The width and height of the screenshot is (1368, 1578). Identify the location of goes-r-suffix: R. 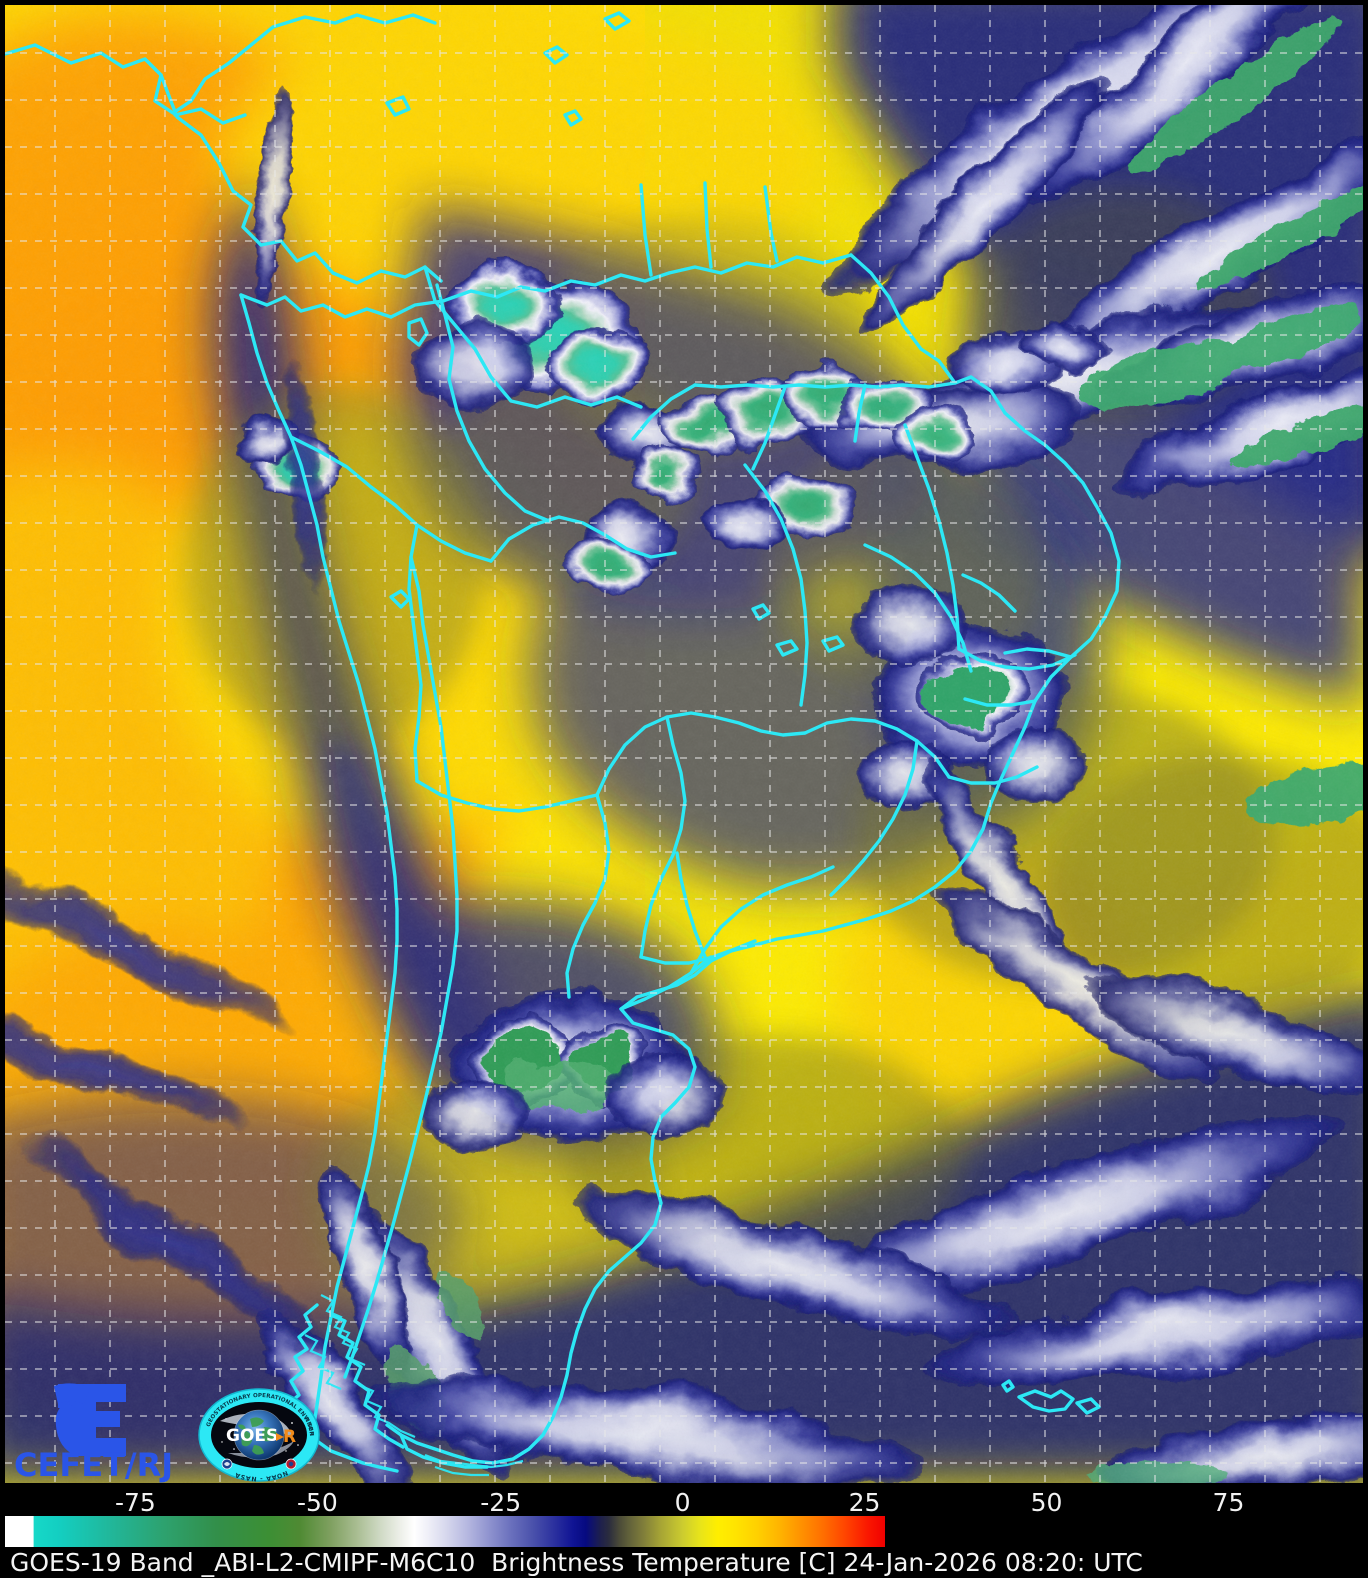
(289, 1437).